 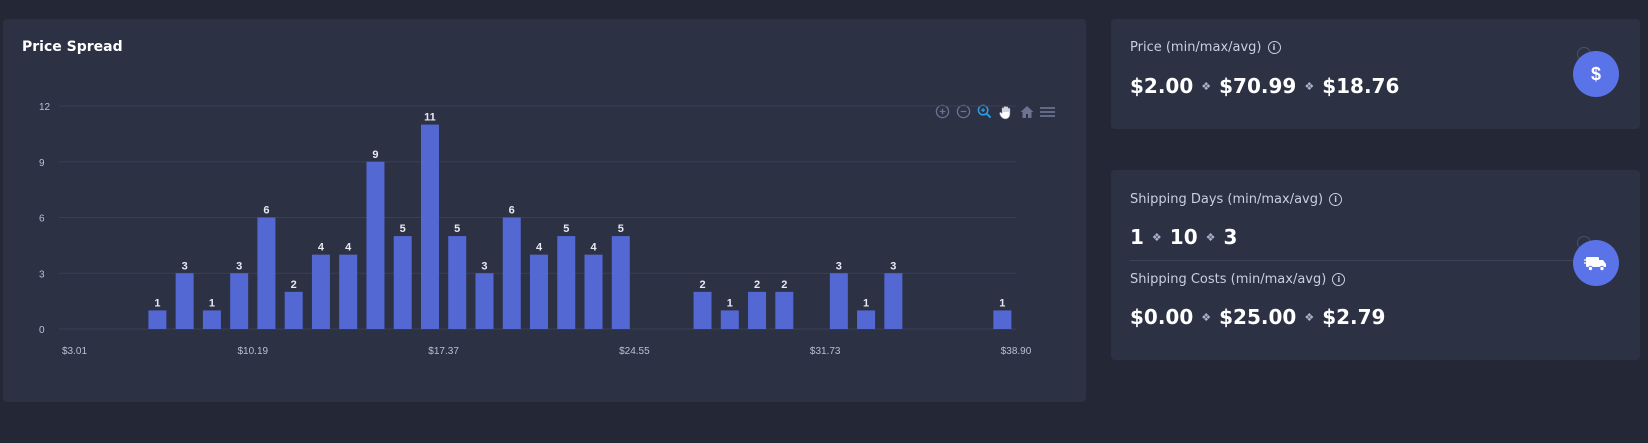 I want to click on x-tick-label: $38.90, so click(x=1016, y=351).